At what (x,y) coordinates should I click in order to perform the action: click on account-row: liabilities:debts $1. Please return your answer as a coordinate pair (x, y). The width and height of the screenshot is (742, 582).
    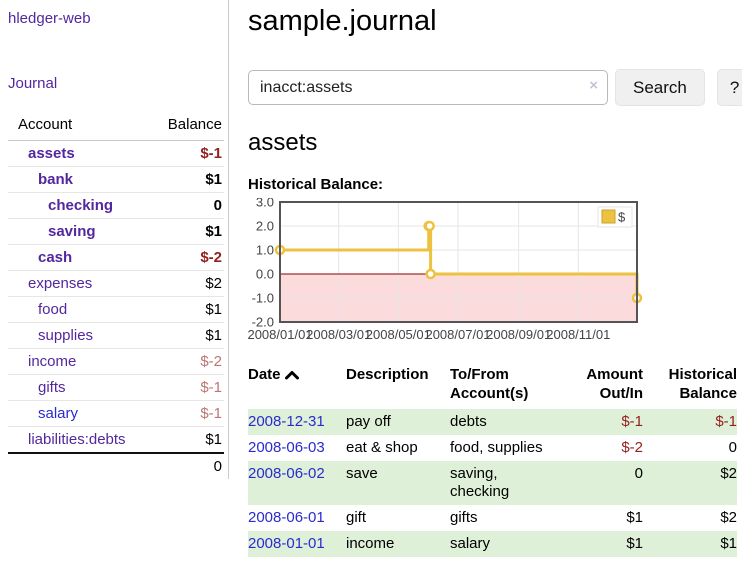
    Looking at the image, I should click on (116, 439).